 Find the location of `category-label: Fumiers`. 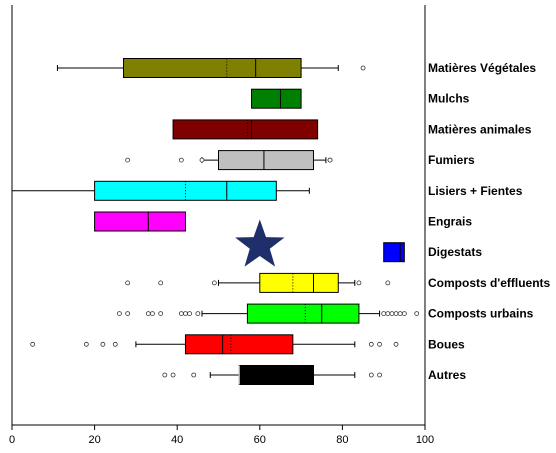

category-label: Fumiers is located at coordinates (451, 160).